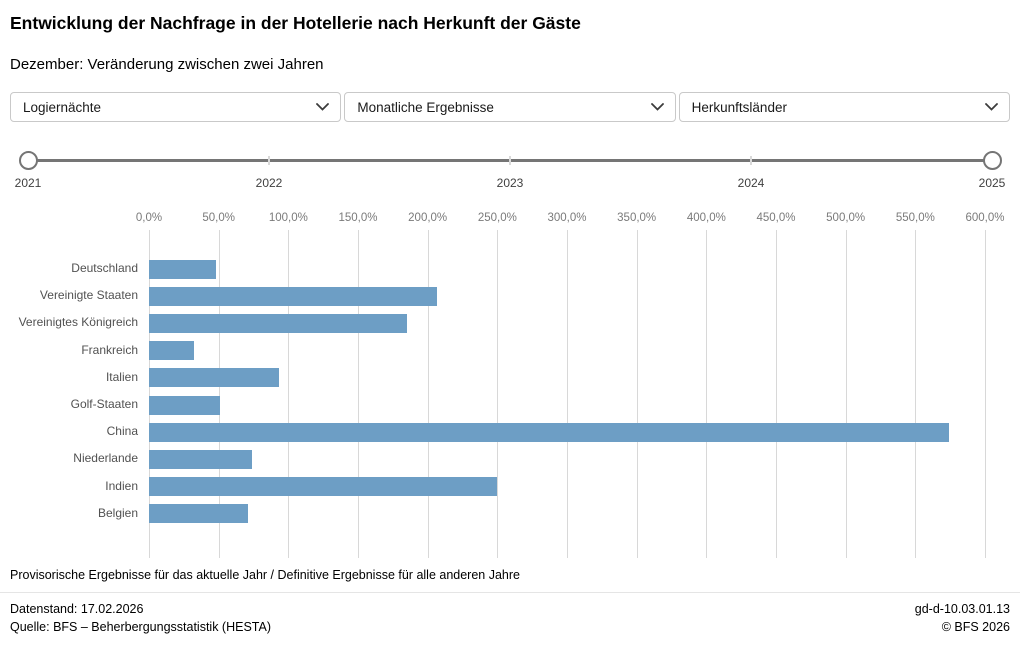 This screenshot has width=1020, height=654. I want to click on x-axis-tick-label: 350,0%, so click(637, 218).